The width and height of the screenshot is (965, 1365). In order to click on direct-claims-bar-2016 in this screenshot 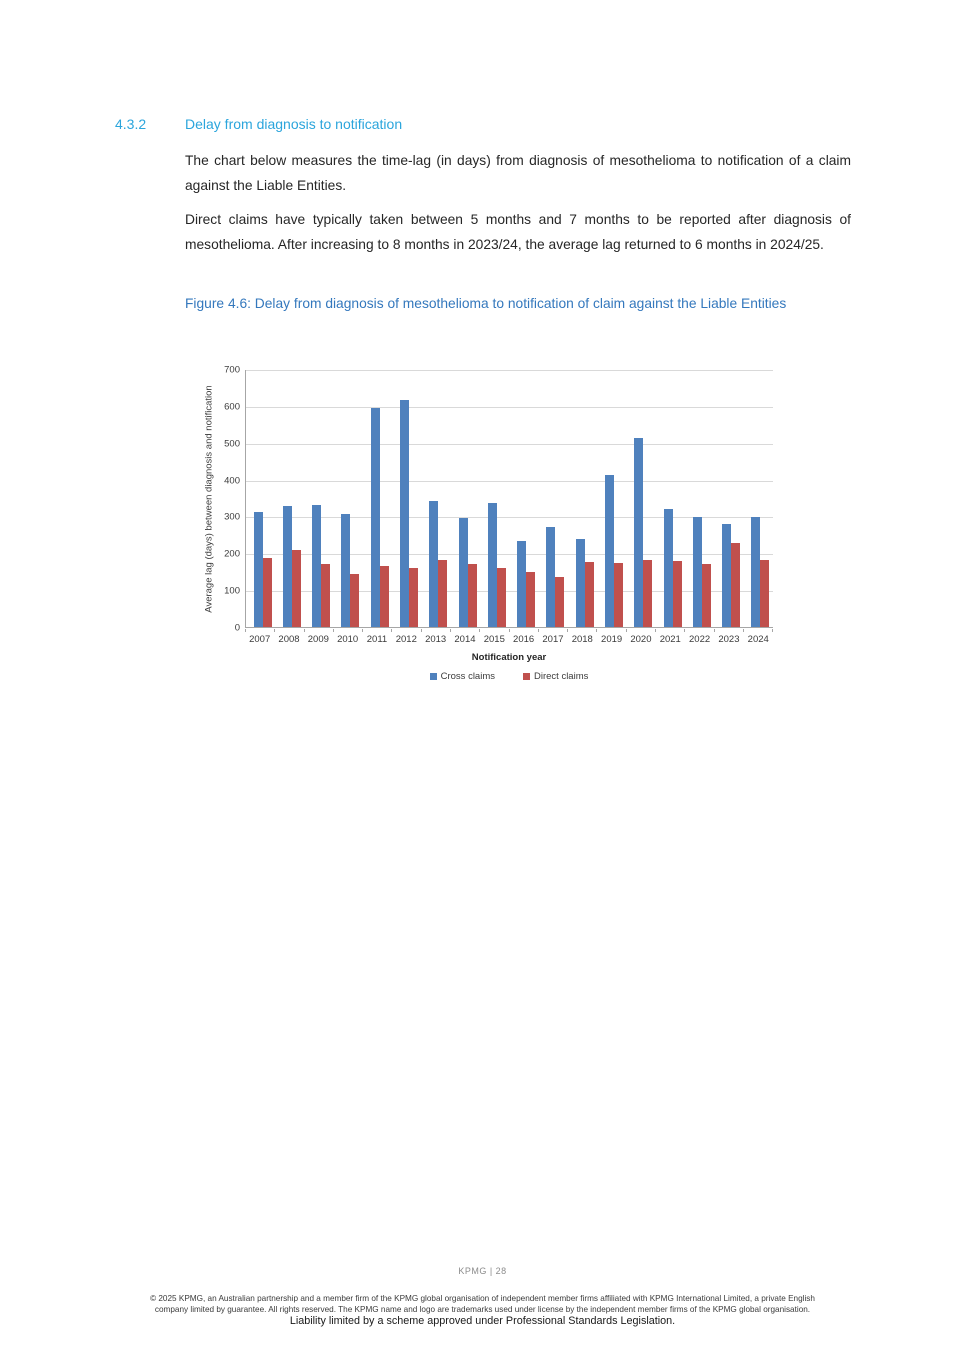, I will do `click(531, 599)`.